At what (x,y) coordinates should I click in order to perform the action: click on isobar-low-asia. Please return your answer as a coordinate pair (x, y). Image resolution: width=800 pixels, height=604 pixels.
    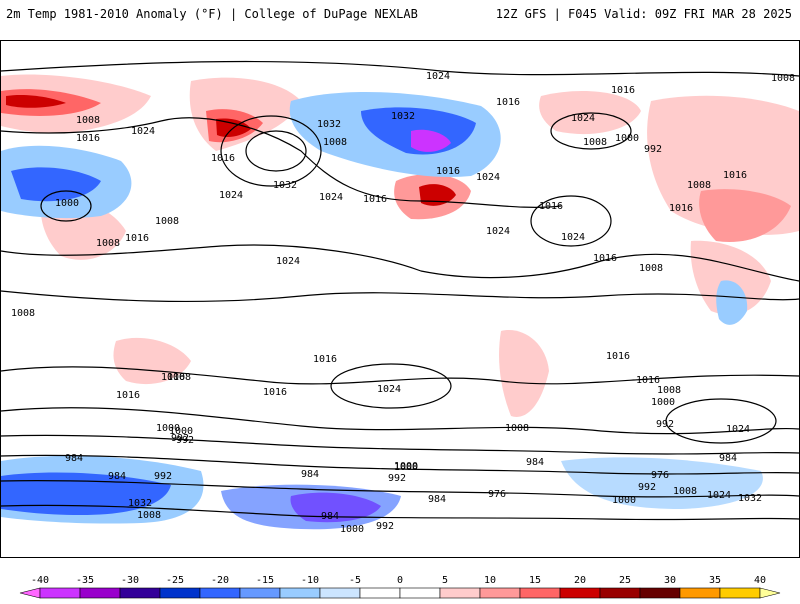
    Looking at the image, I should click on (66, 206).